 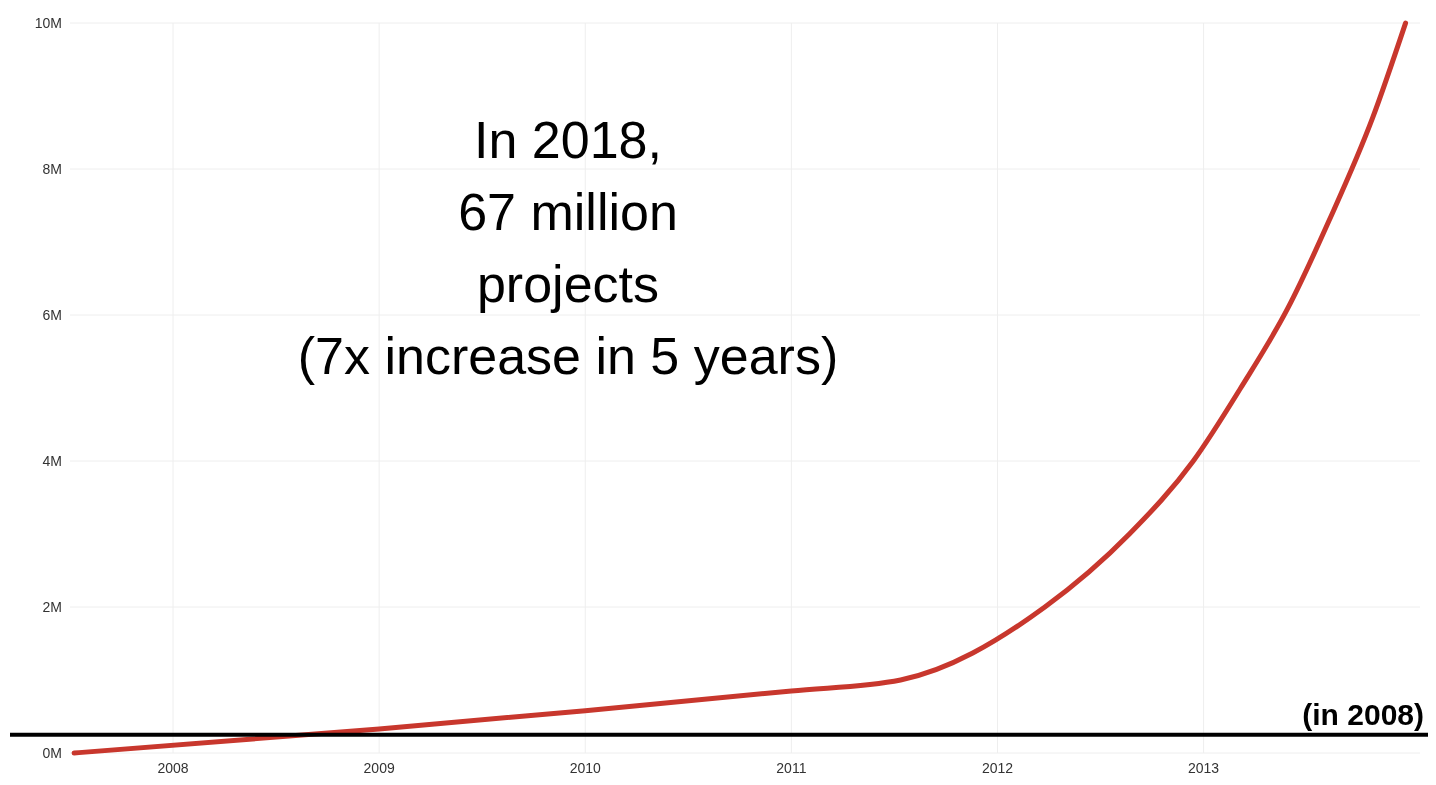 What do you see at coordinates (568, 248) in the screenshot?
I see `annotation: In 2018, 67 million projects (7x increase in 5 years)` at bounding box center [568, 248].